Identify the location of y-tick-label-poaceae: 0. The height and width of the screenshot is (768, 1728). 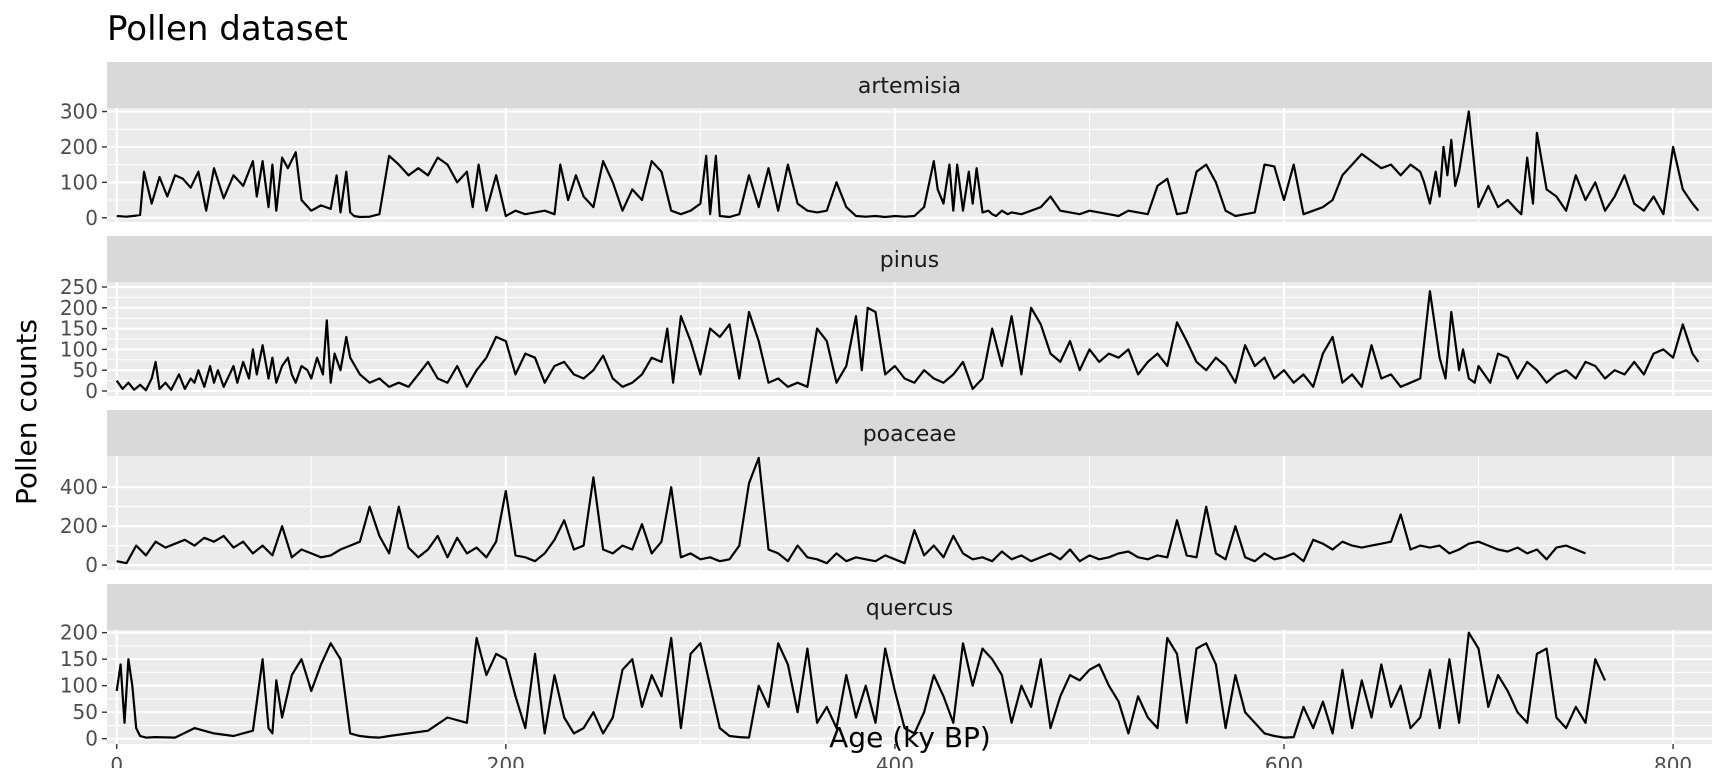
(91, 565).